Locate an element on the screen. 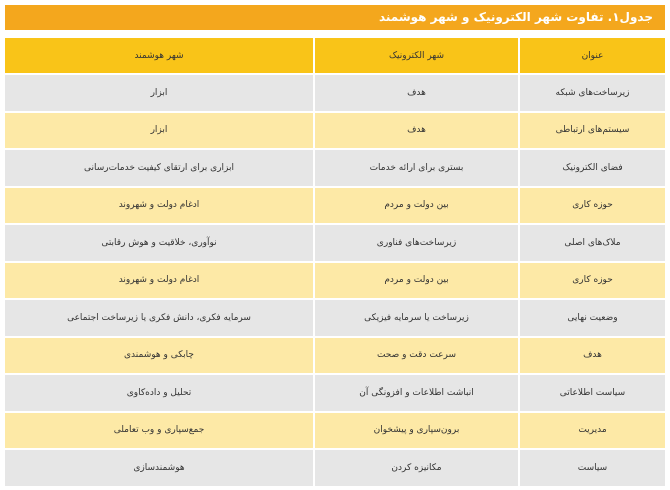 Image resolution: width=670 pixels, height=490 pixels. table-cell: ابزاری برای ارتقای کیفیت خدمات‌رسانی is located at coordinates (159, 168).